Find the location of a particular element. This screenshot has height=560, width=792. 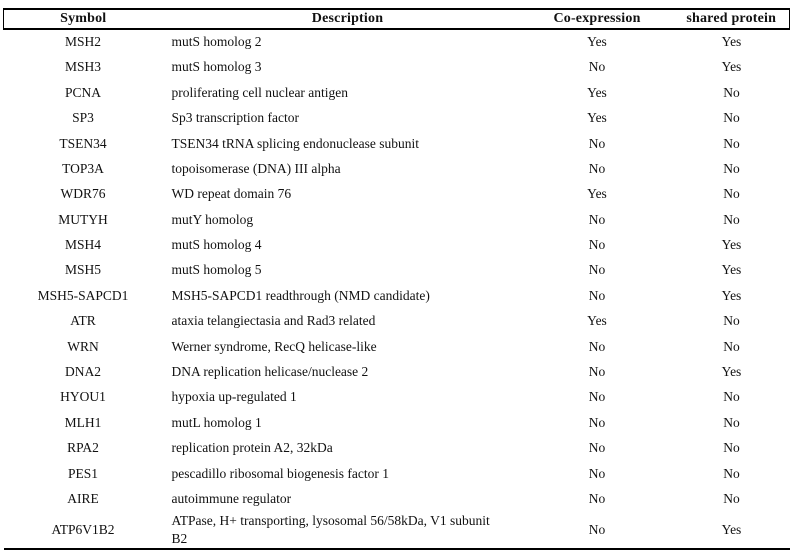

column-header-coexpression: Co-expression is located at coordinates (597, 18).